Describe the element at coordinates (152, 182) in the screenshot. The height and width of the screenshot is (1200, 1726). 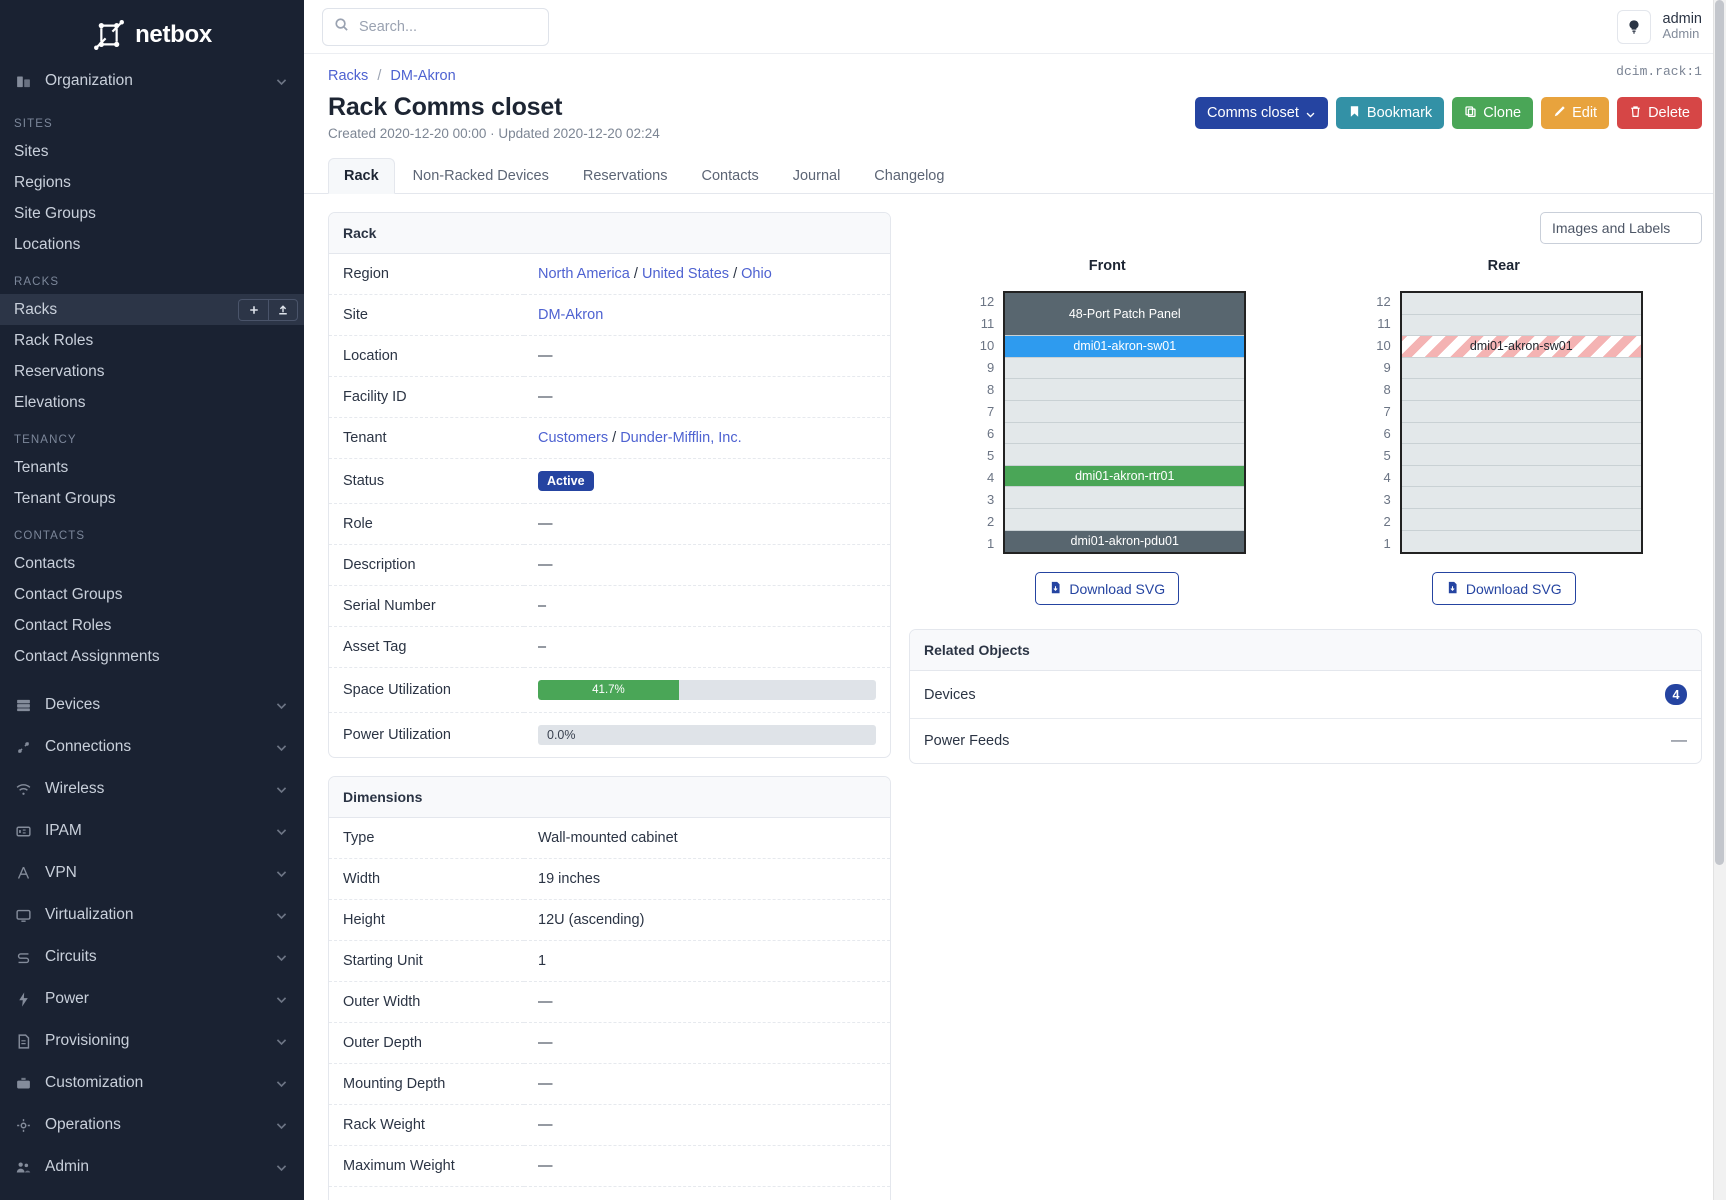
I see `sidebar-item-regions: Regions` at that location.